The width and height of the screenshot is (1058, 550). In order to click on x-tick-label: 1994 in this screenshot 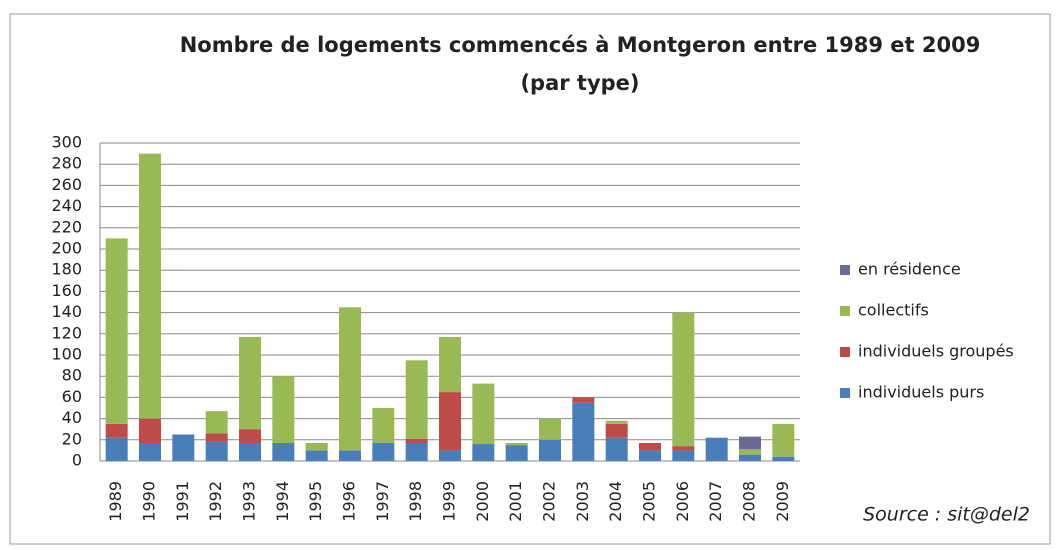, I will do `click(282, 501)`.